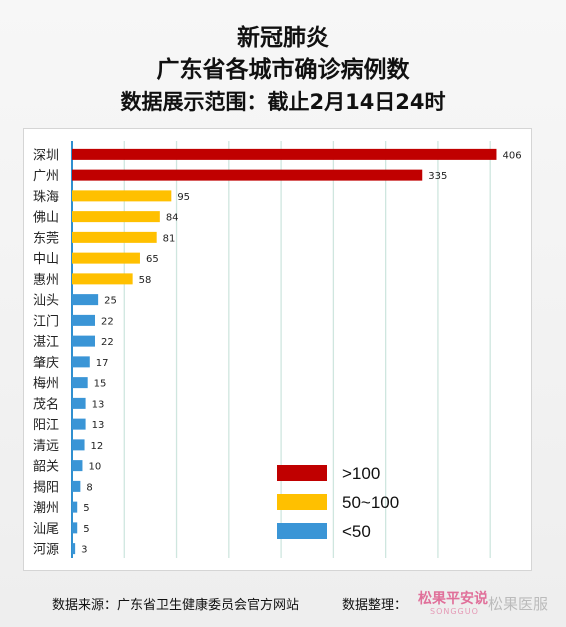 This screenshot has height=627, width=566. I want to click on title-line-2: 广东省各城市确诊病例数, so click(283, 70).